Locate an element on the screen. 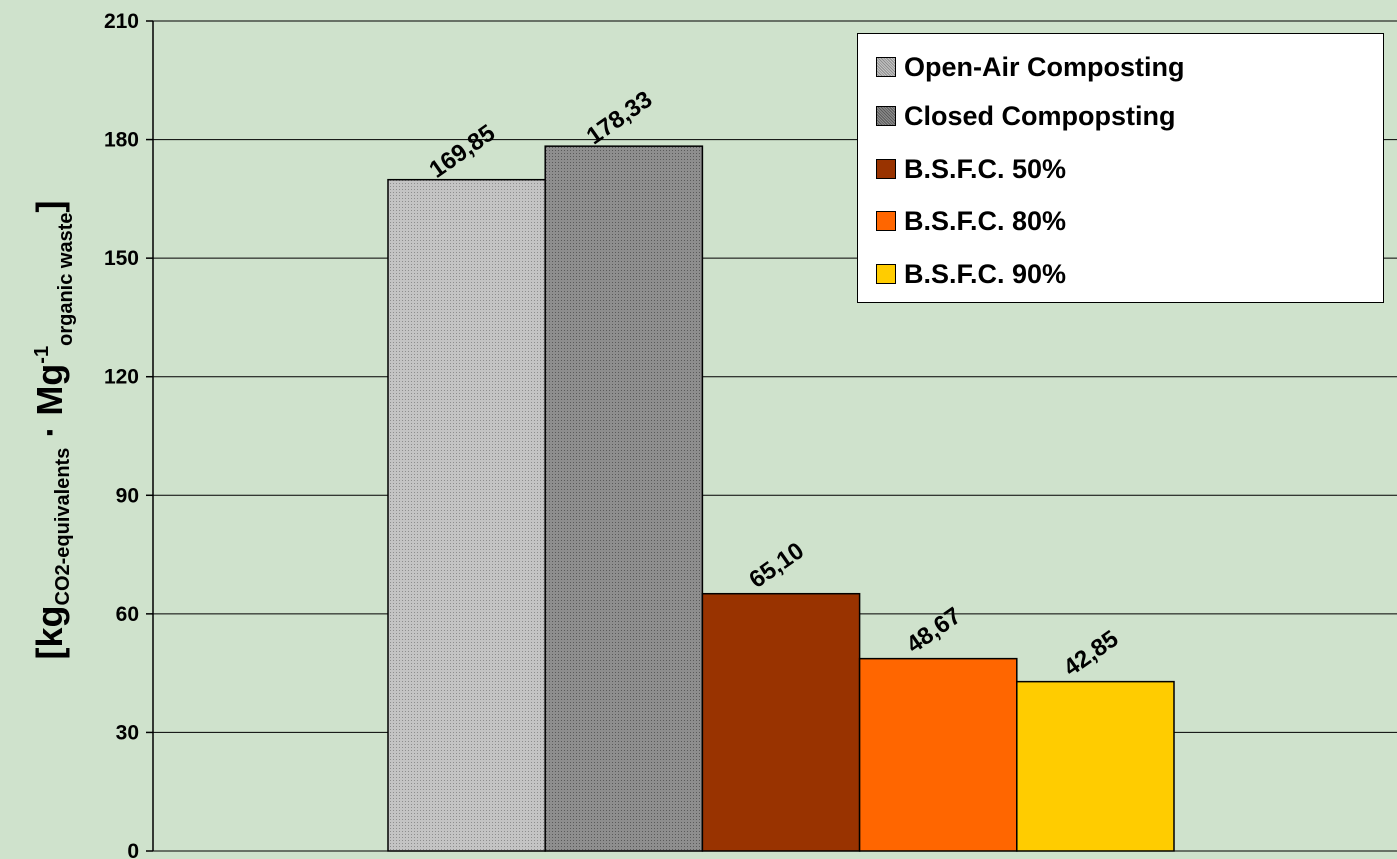 Image resolution: width=1397 pixels, height=859 pixels. legend-item-open-air: Open-Air Composting is located at coordinates (1030, 67).